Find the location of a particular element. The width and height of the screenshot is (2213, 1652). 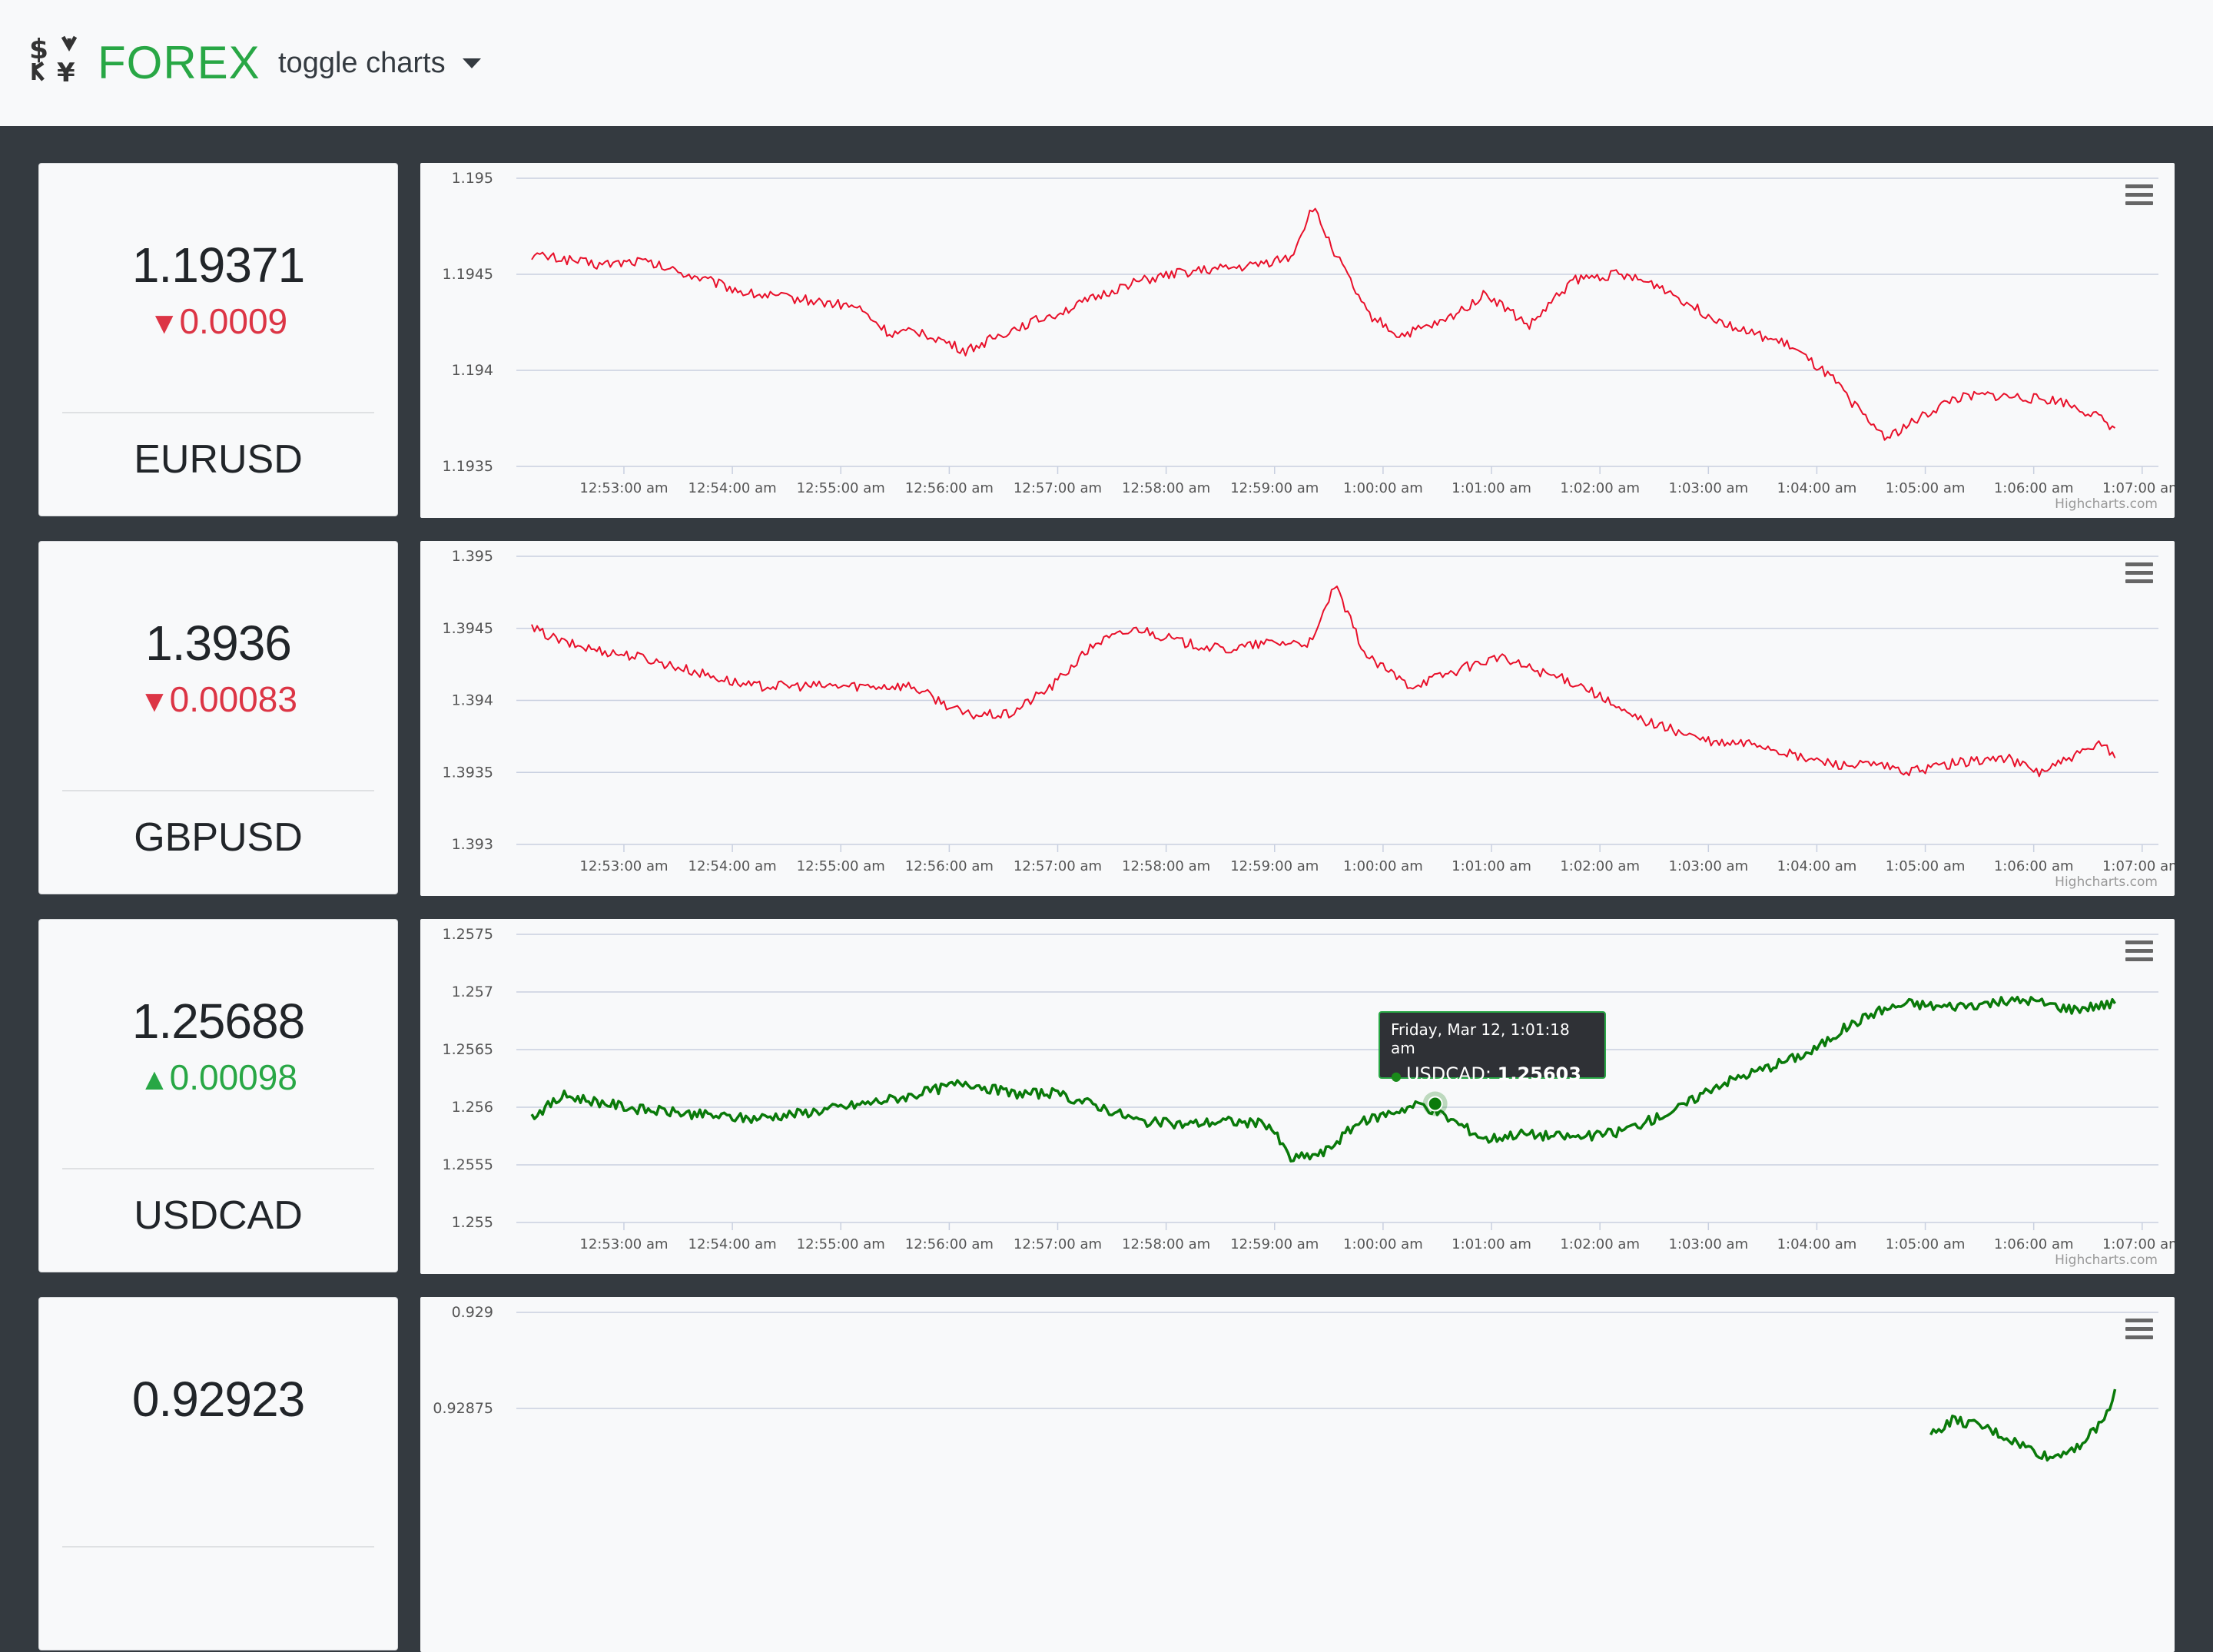

pair-symbol: USDCAD is located at coordinates (219, 1215).